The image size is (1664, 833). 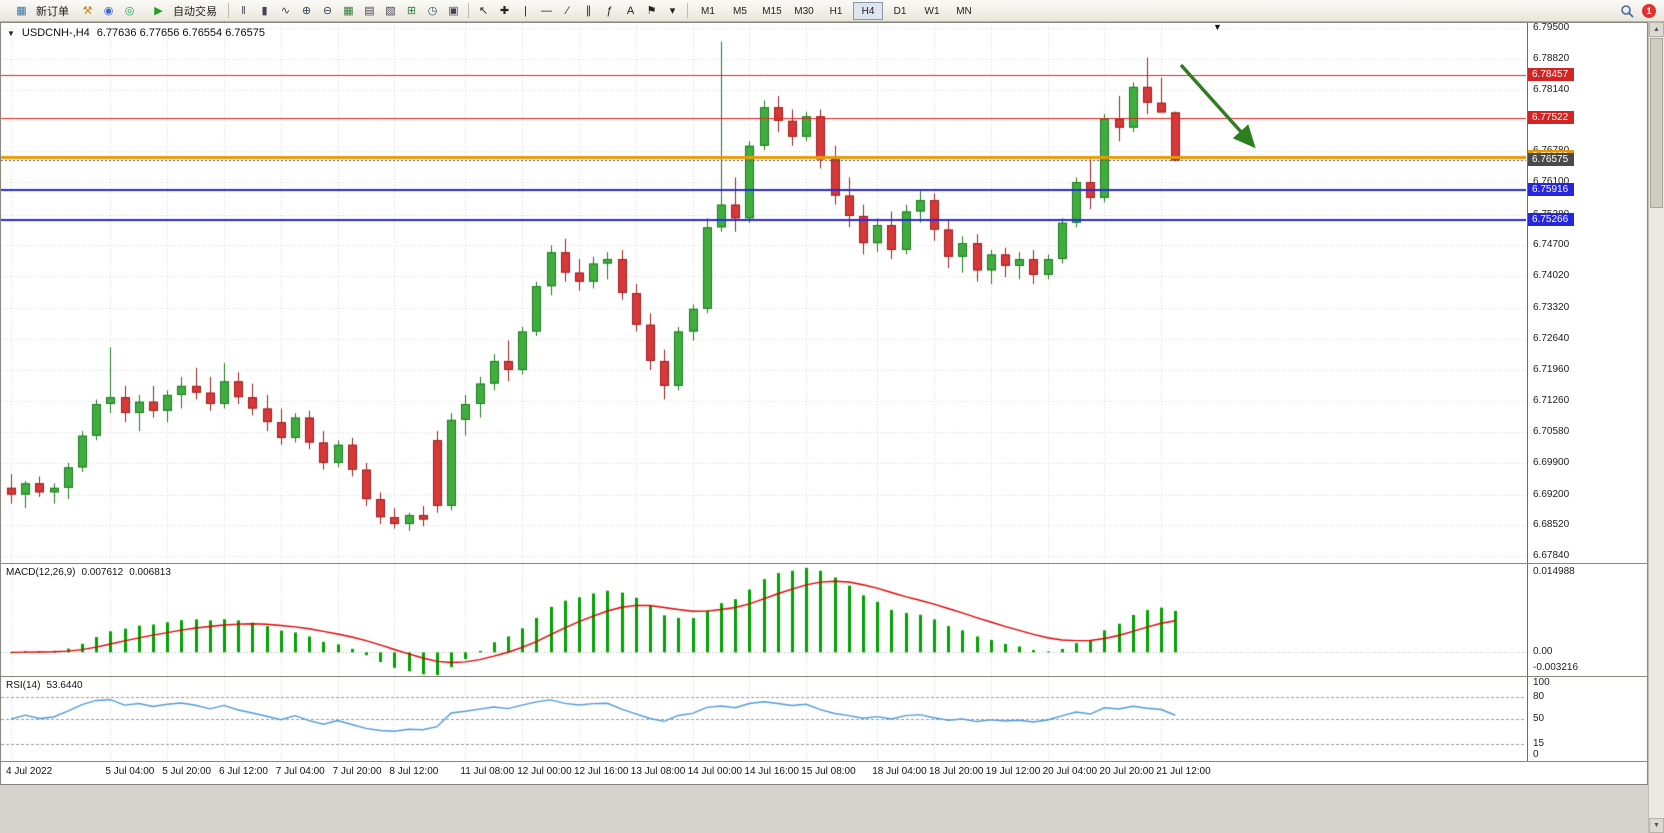 What do you see at coordinates (651, 11) in the screenshot?
I see `label-icon: ⚑` at bounding box center [651, 11].